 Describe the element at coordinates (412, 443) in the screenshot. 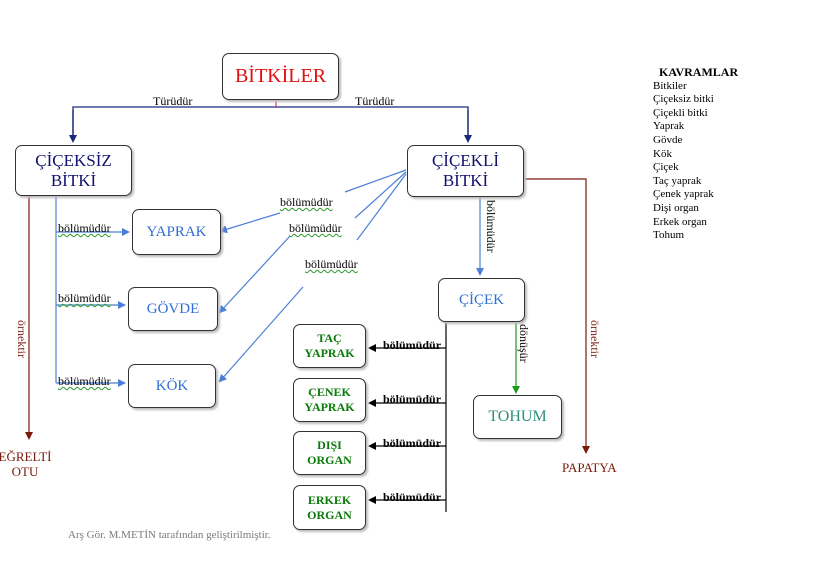

I see `part-label-pistil: bölümüdür` at that location.